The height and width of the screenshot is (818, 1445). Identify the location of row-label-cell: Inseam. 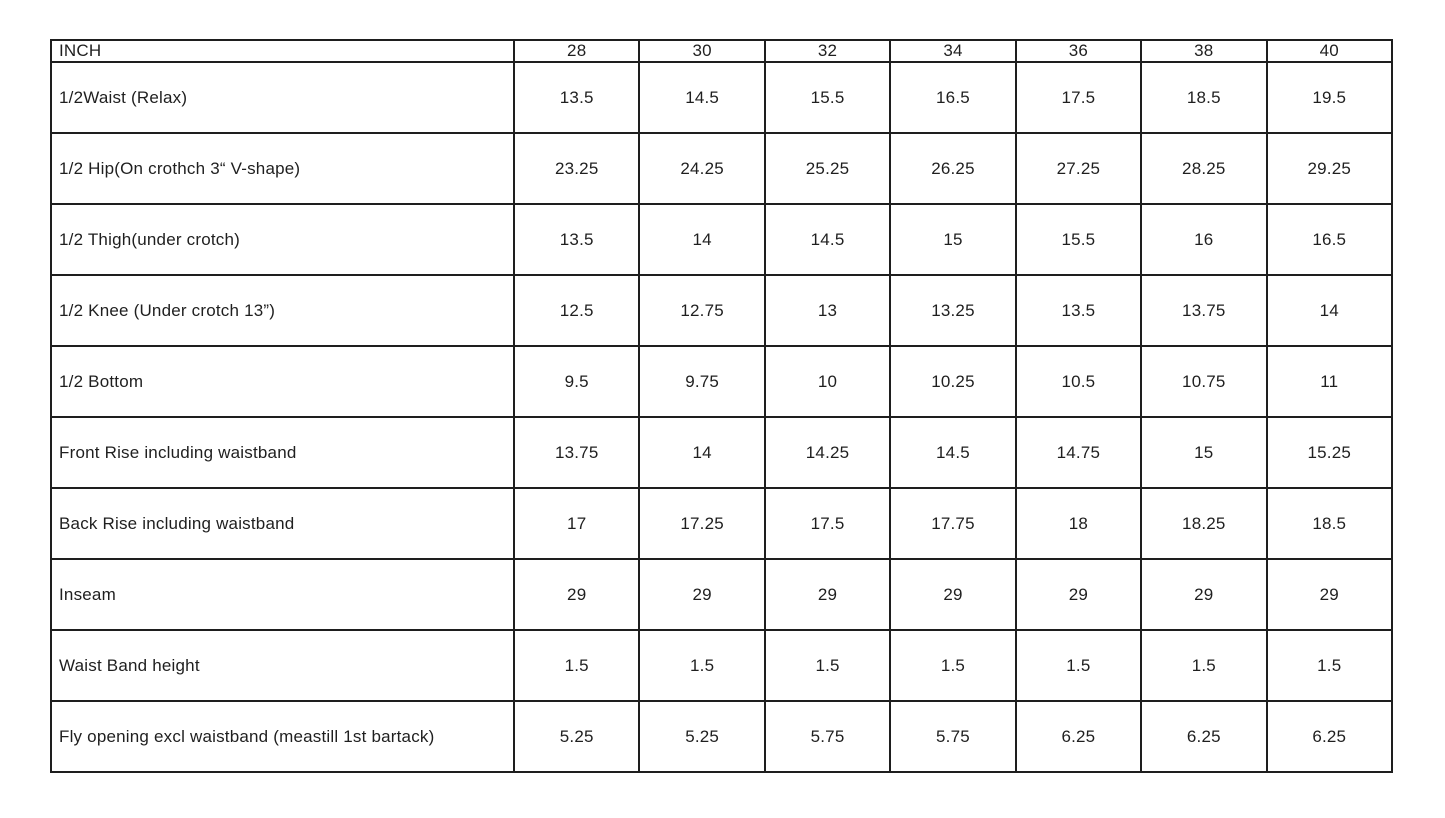
(282, 594).